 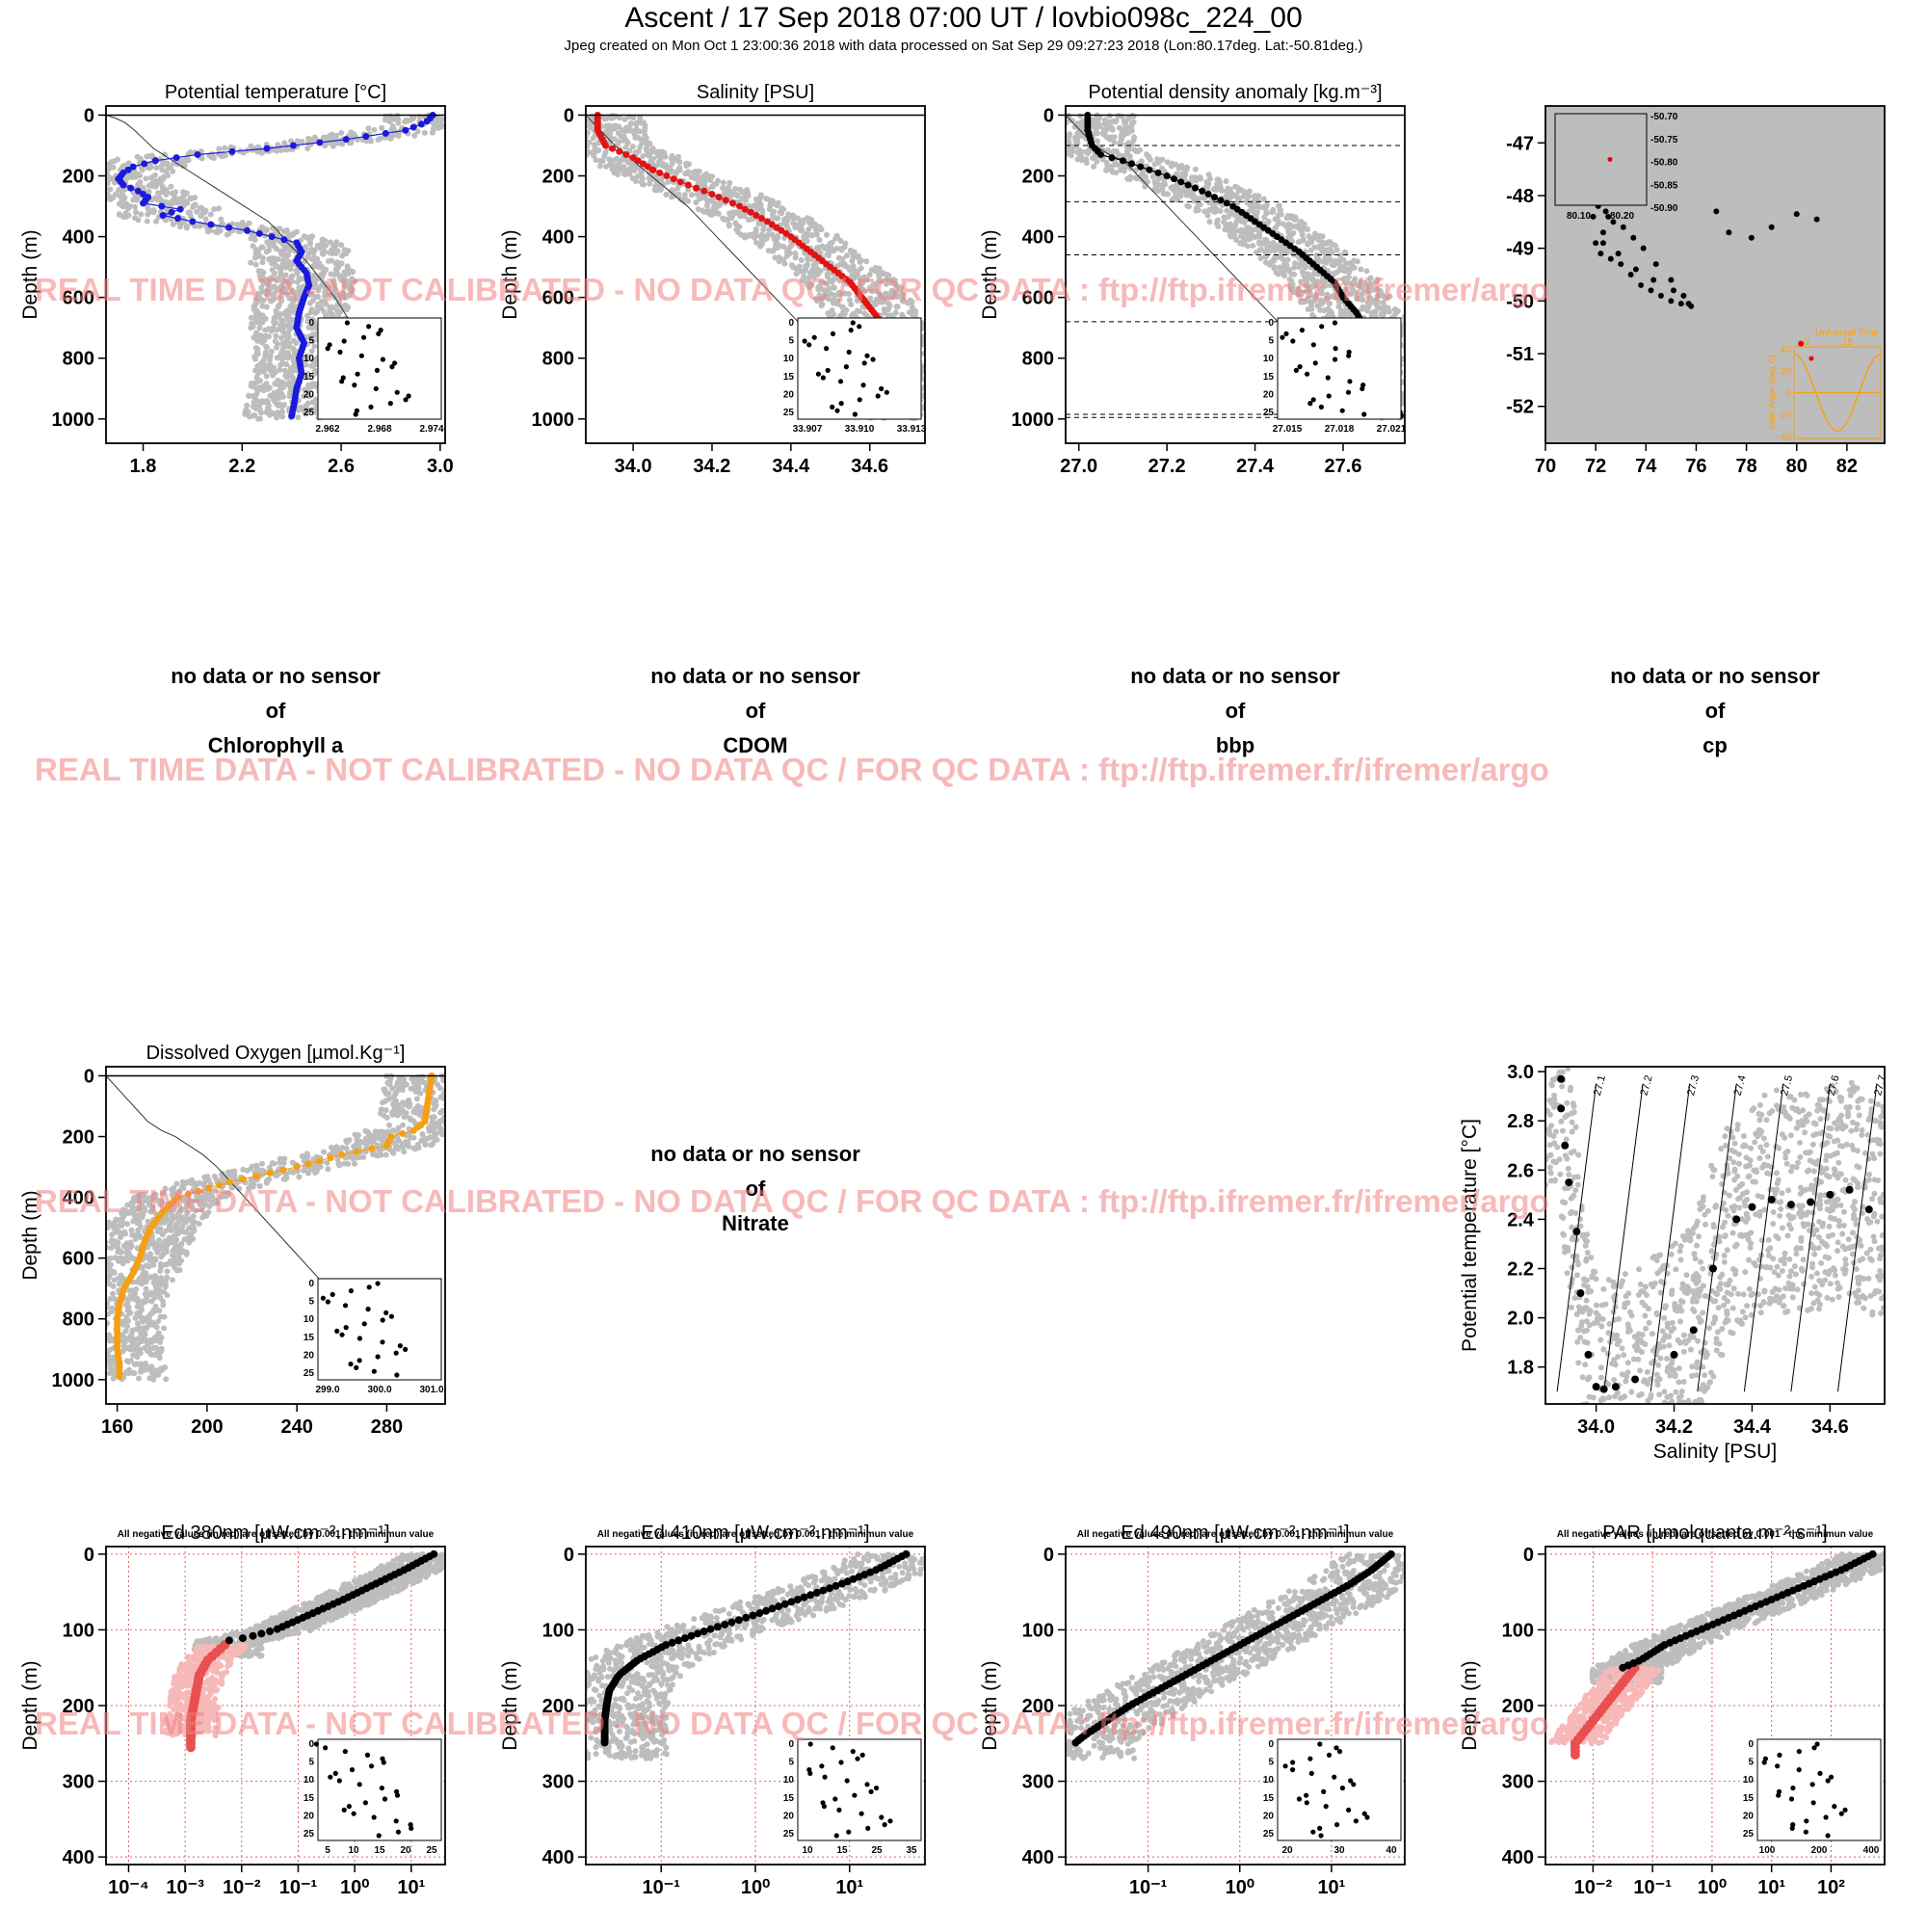 What do you see at coordinates (1038, 238) in the screenshot?
I see `y-tick-label: 400` at bounding box center [1038, 238].